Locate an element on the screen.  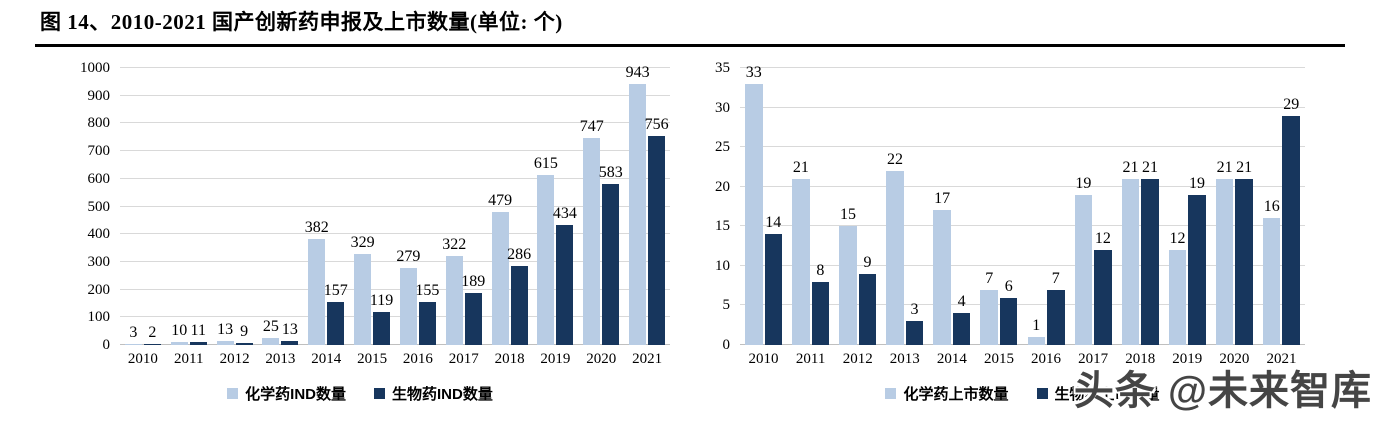
legend-item-chem-ind: 化学药IND数量 is located at coordinates (286, 393).